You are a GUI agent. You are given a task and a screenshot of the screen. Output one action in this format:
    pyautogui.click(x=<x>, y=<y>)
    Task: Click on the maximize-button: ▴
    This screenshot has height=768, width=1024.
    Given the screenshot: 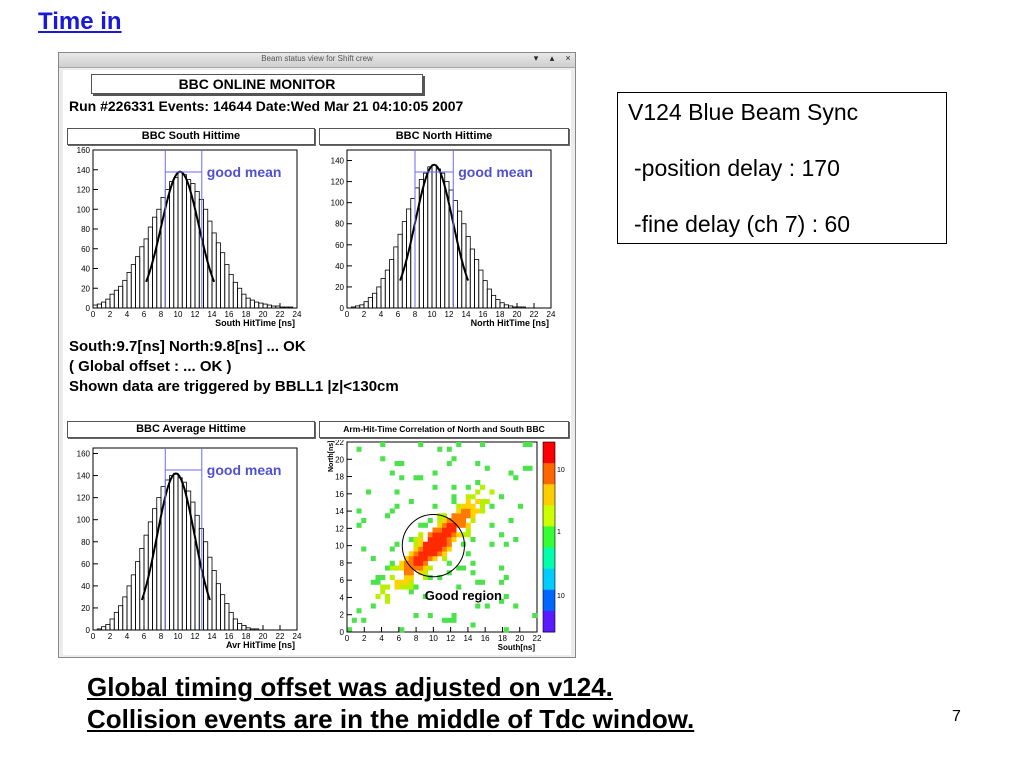 What is the action you would take?
    pyautogui.click(x=552, y=58)
    